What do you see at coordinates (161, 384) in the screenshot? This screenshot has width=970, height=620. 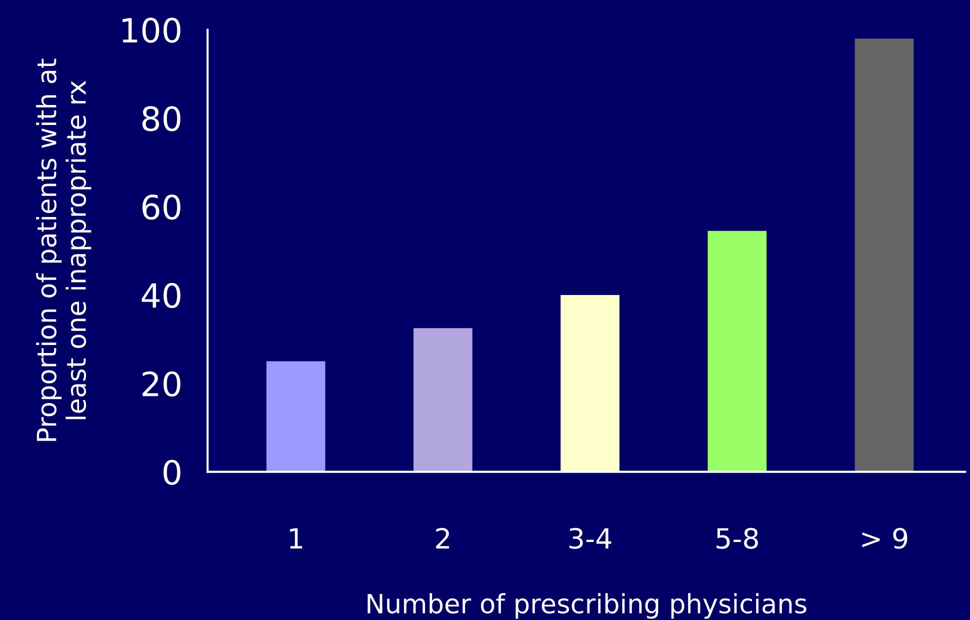 I see `y-tick-label: 20` at bounding box center [161, 384].